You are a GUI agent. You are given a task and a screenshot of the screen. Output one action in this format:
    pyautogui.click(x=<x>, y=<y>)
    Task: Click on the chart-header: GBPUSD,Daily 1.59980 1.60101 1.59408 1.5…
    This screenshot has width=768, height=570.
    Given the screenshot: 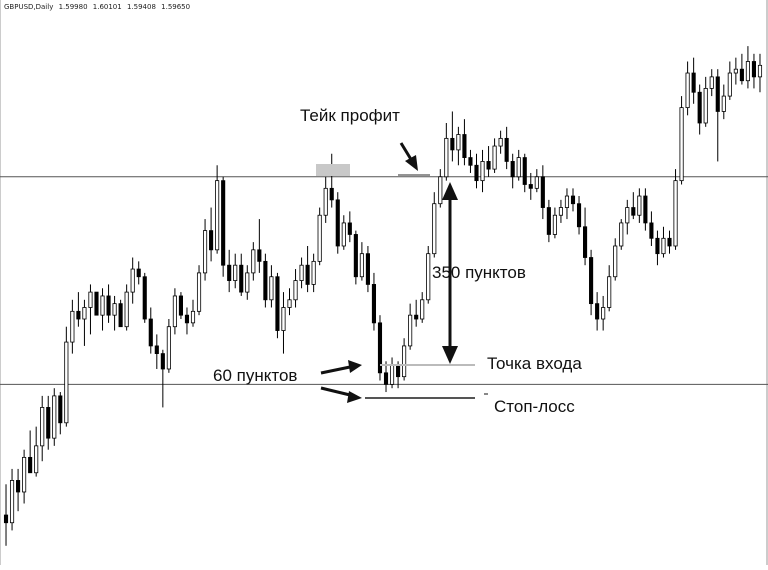 What is the action you would take?
    pyautogui.click(x=98, y=7)
    